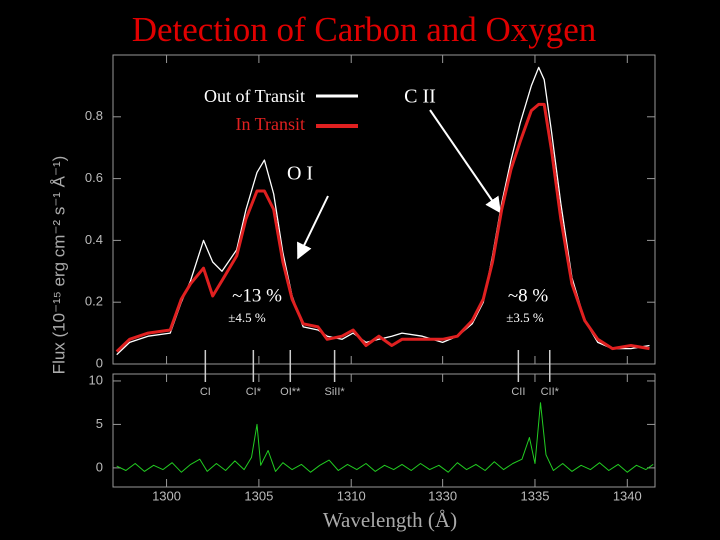  Describe the element at coordinates (627, 495) in the screenshot. I see `x-tick-label: 1340` at that location.